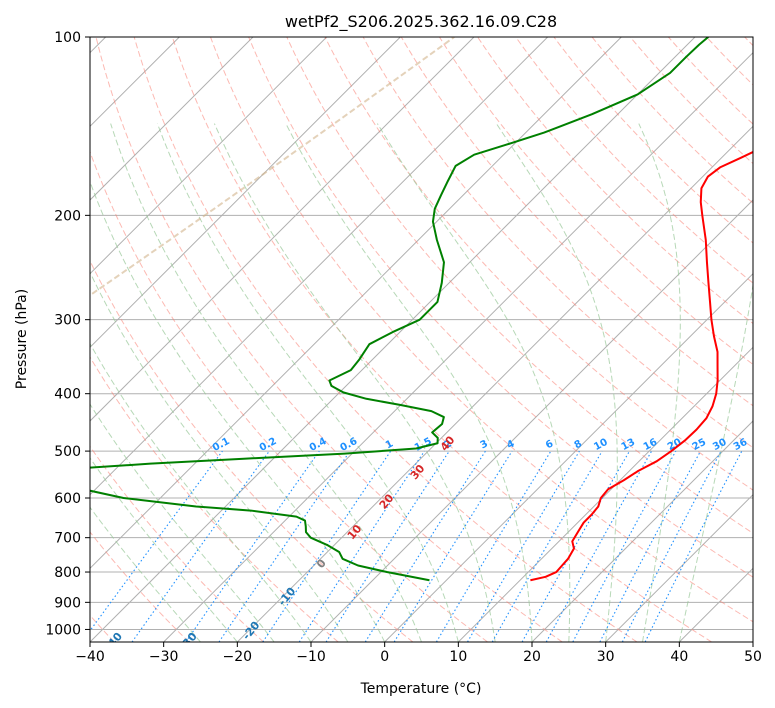 The height and width of the screenshot is (708, 775). Describe the element at coordinates (549, 444) in the screenshot. I see `mixing-ratio-label: 6` at that location.